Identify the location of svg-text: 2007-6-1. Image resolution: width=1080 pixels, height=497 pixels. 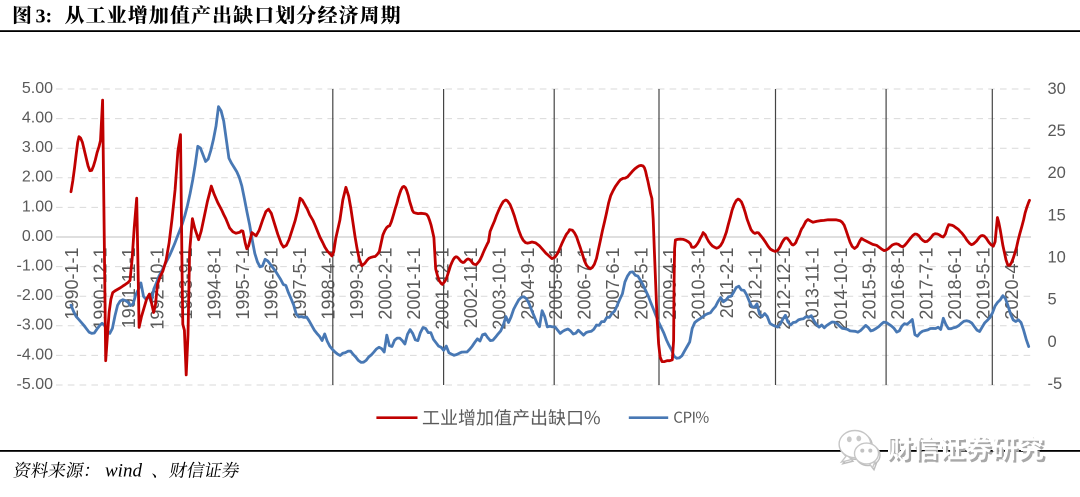
(613, 284).